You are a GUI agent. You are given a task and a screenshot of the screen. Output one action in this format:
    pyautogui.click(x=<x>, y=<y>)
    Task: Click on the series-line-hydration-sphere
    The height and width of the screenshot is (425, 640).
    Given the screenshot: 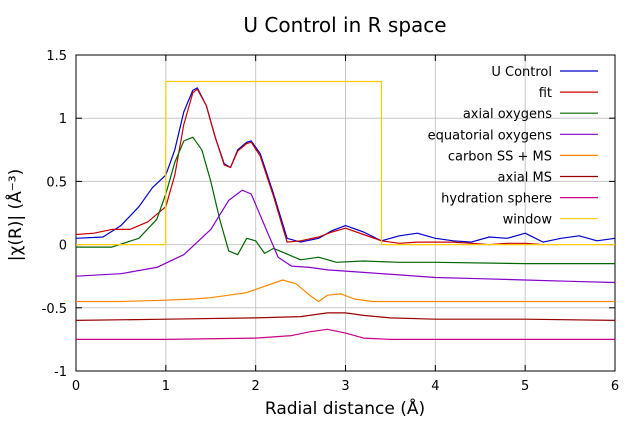 What is the action you would take?
    pyautogui.click(x=345, y=334)
    